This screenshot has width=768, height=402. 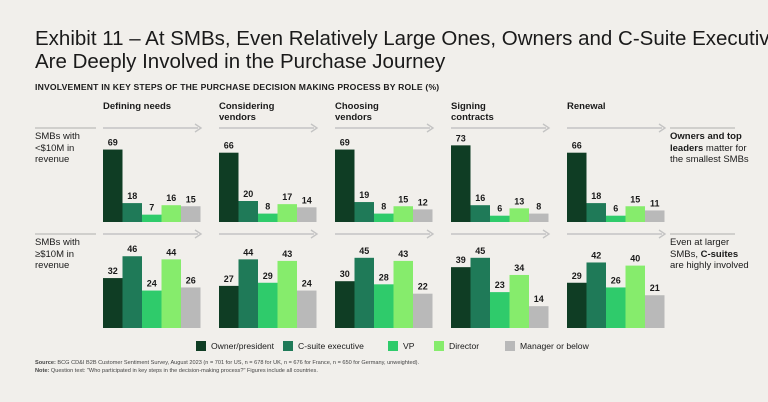 I want to click on value-label: 66, so click(x=577, y=146).